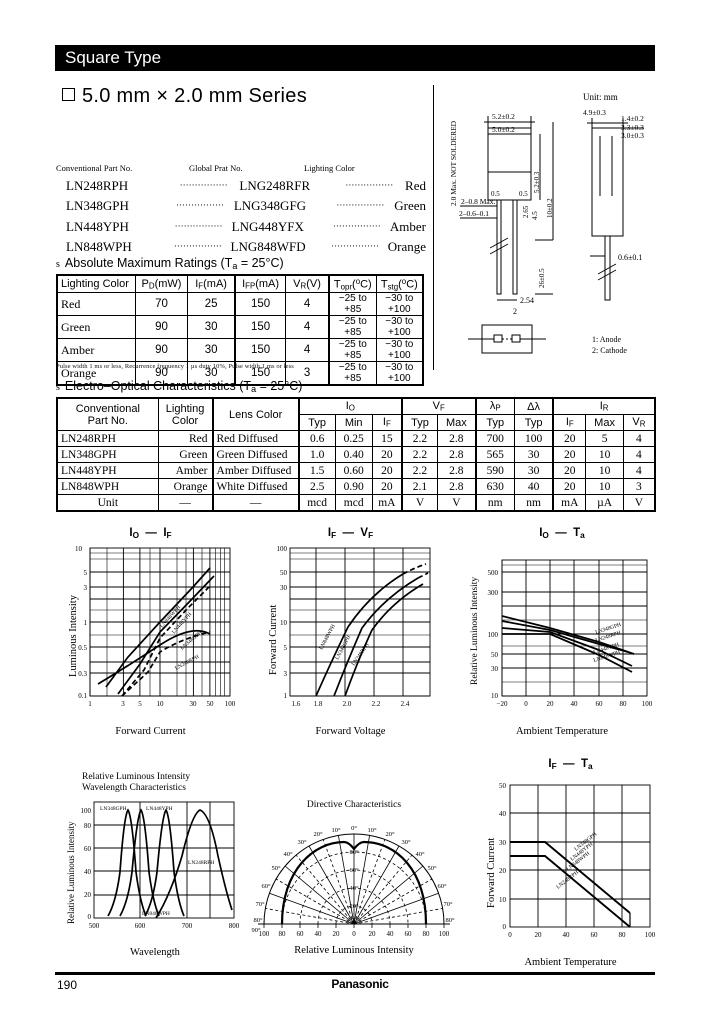 The width and height of the screenshot is (720, 1012). I want to click on th-lambda-p-group: λP, so click(494, 406).